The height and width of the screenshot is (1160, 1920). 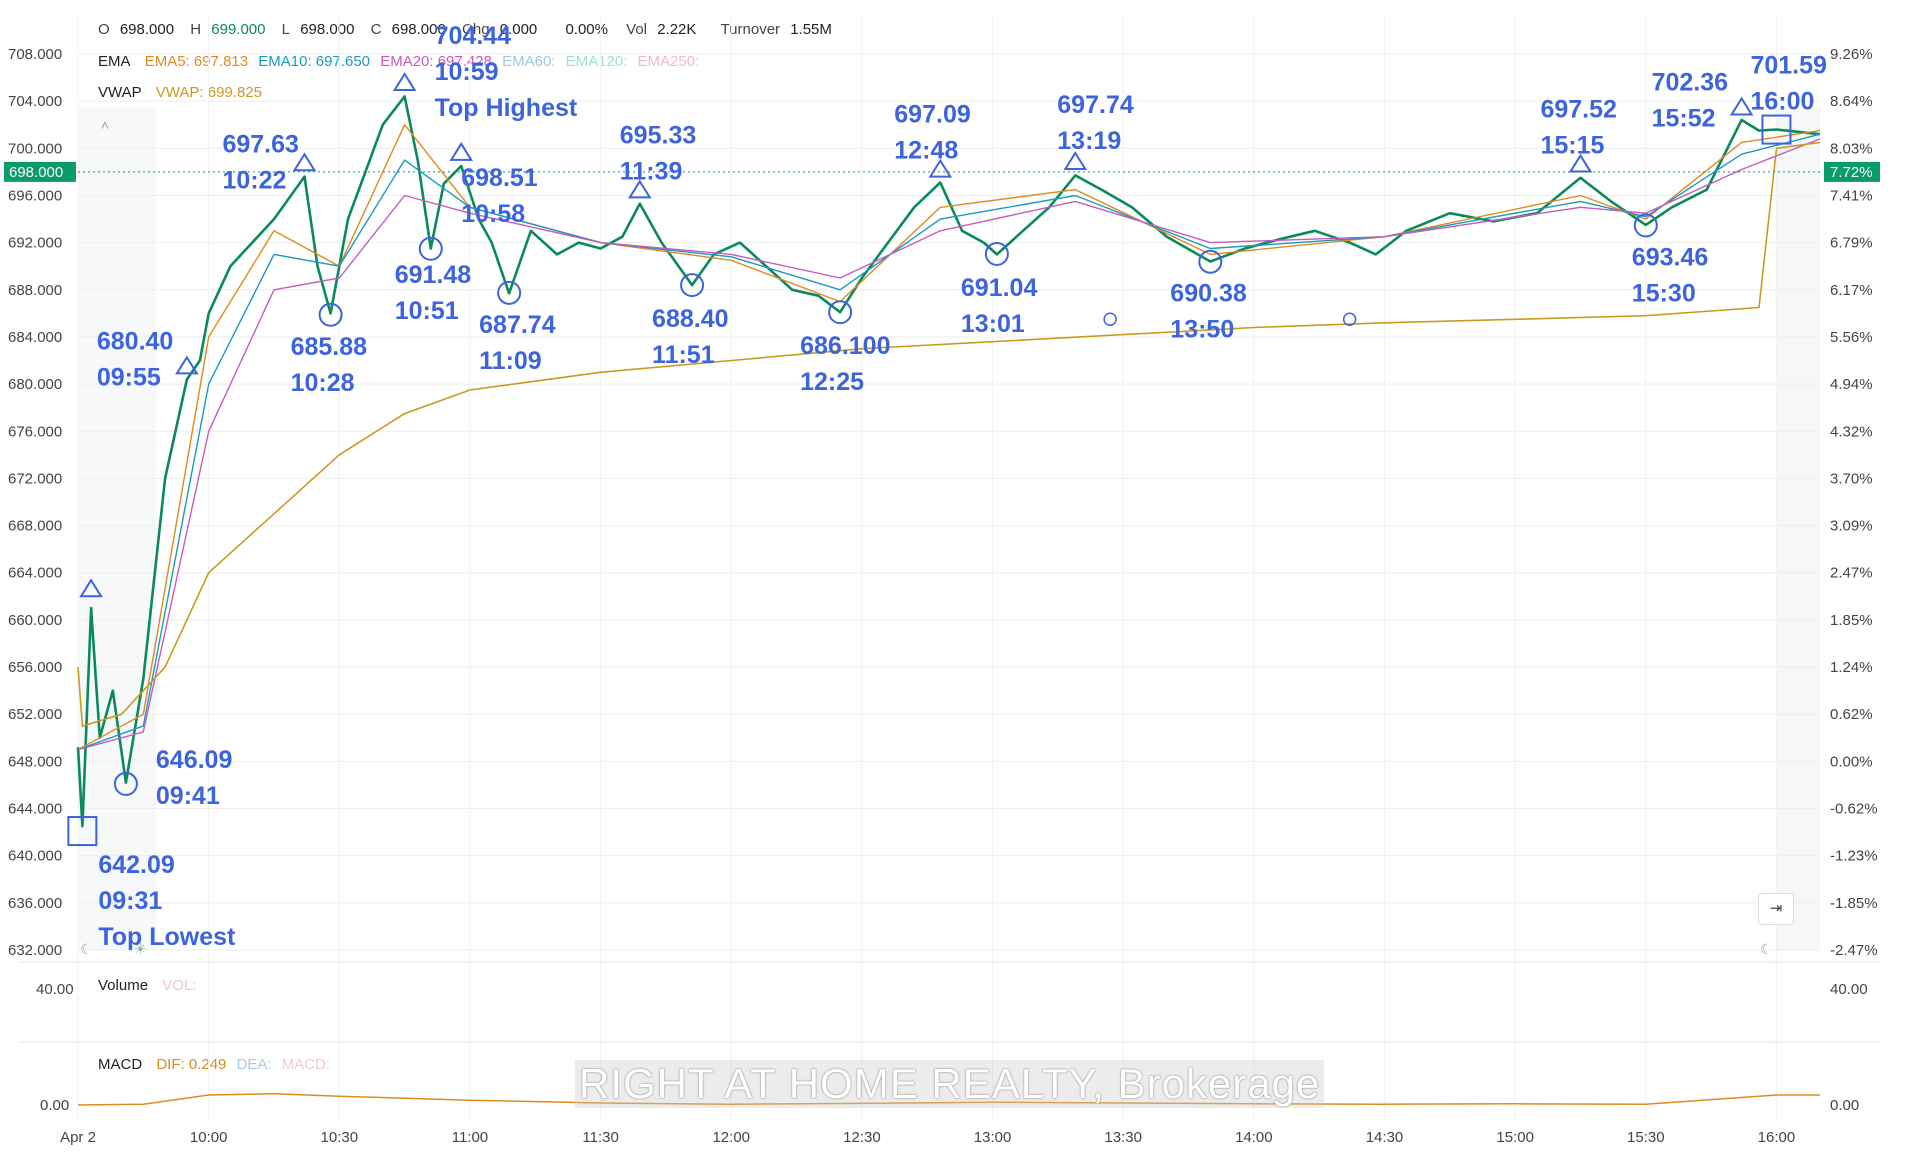 What do you see at coordinates (529, 61) in the screenshot?
I see `ema60-legend: EMA60:` at bounding box center [529, 61].